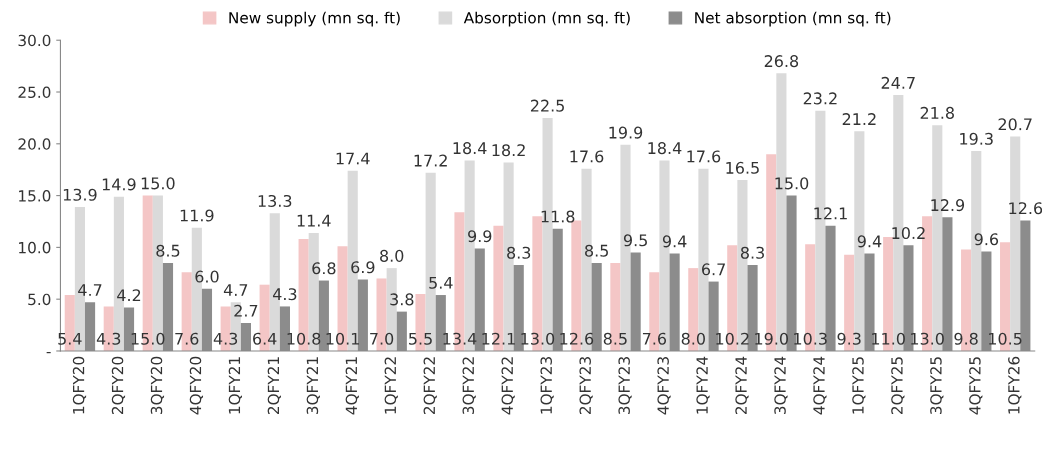 Image resolution: width=1042 pixels, height=457 pixels. I want to click on data-label: 6.0, so click(207, 276).